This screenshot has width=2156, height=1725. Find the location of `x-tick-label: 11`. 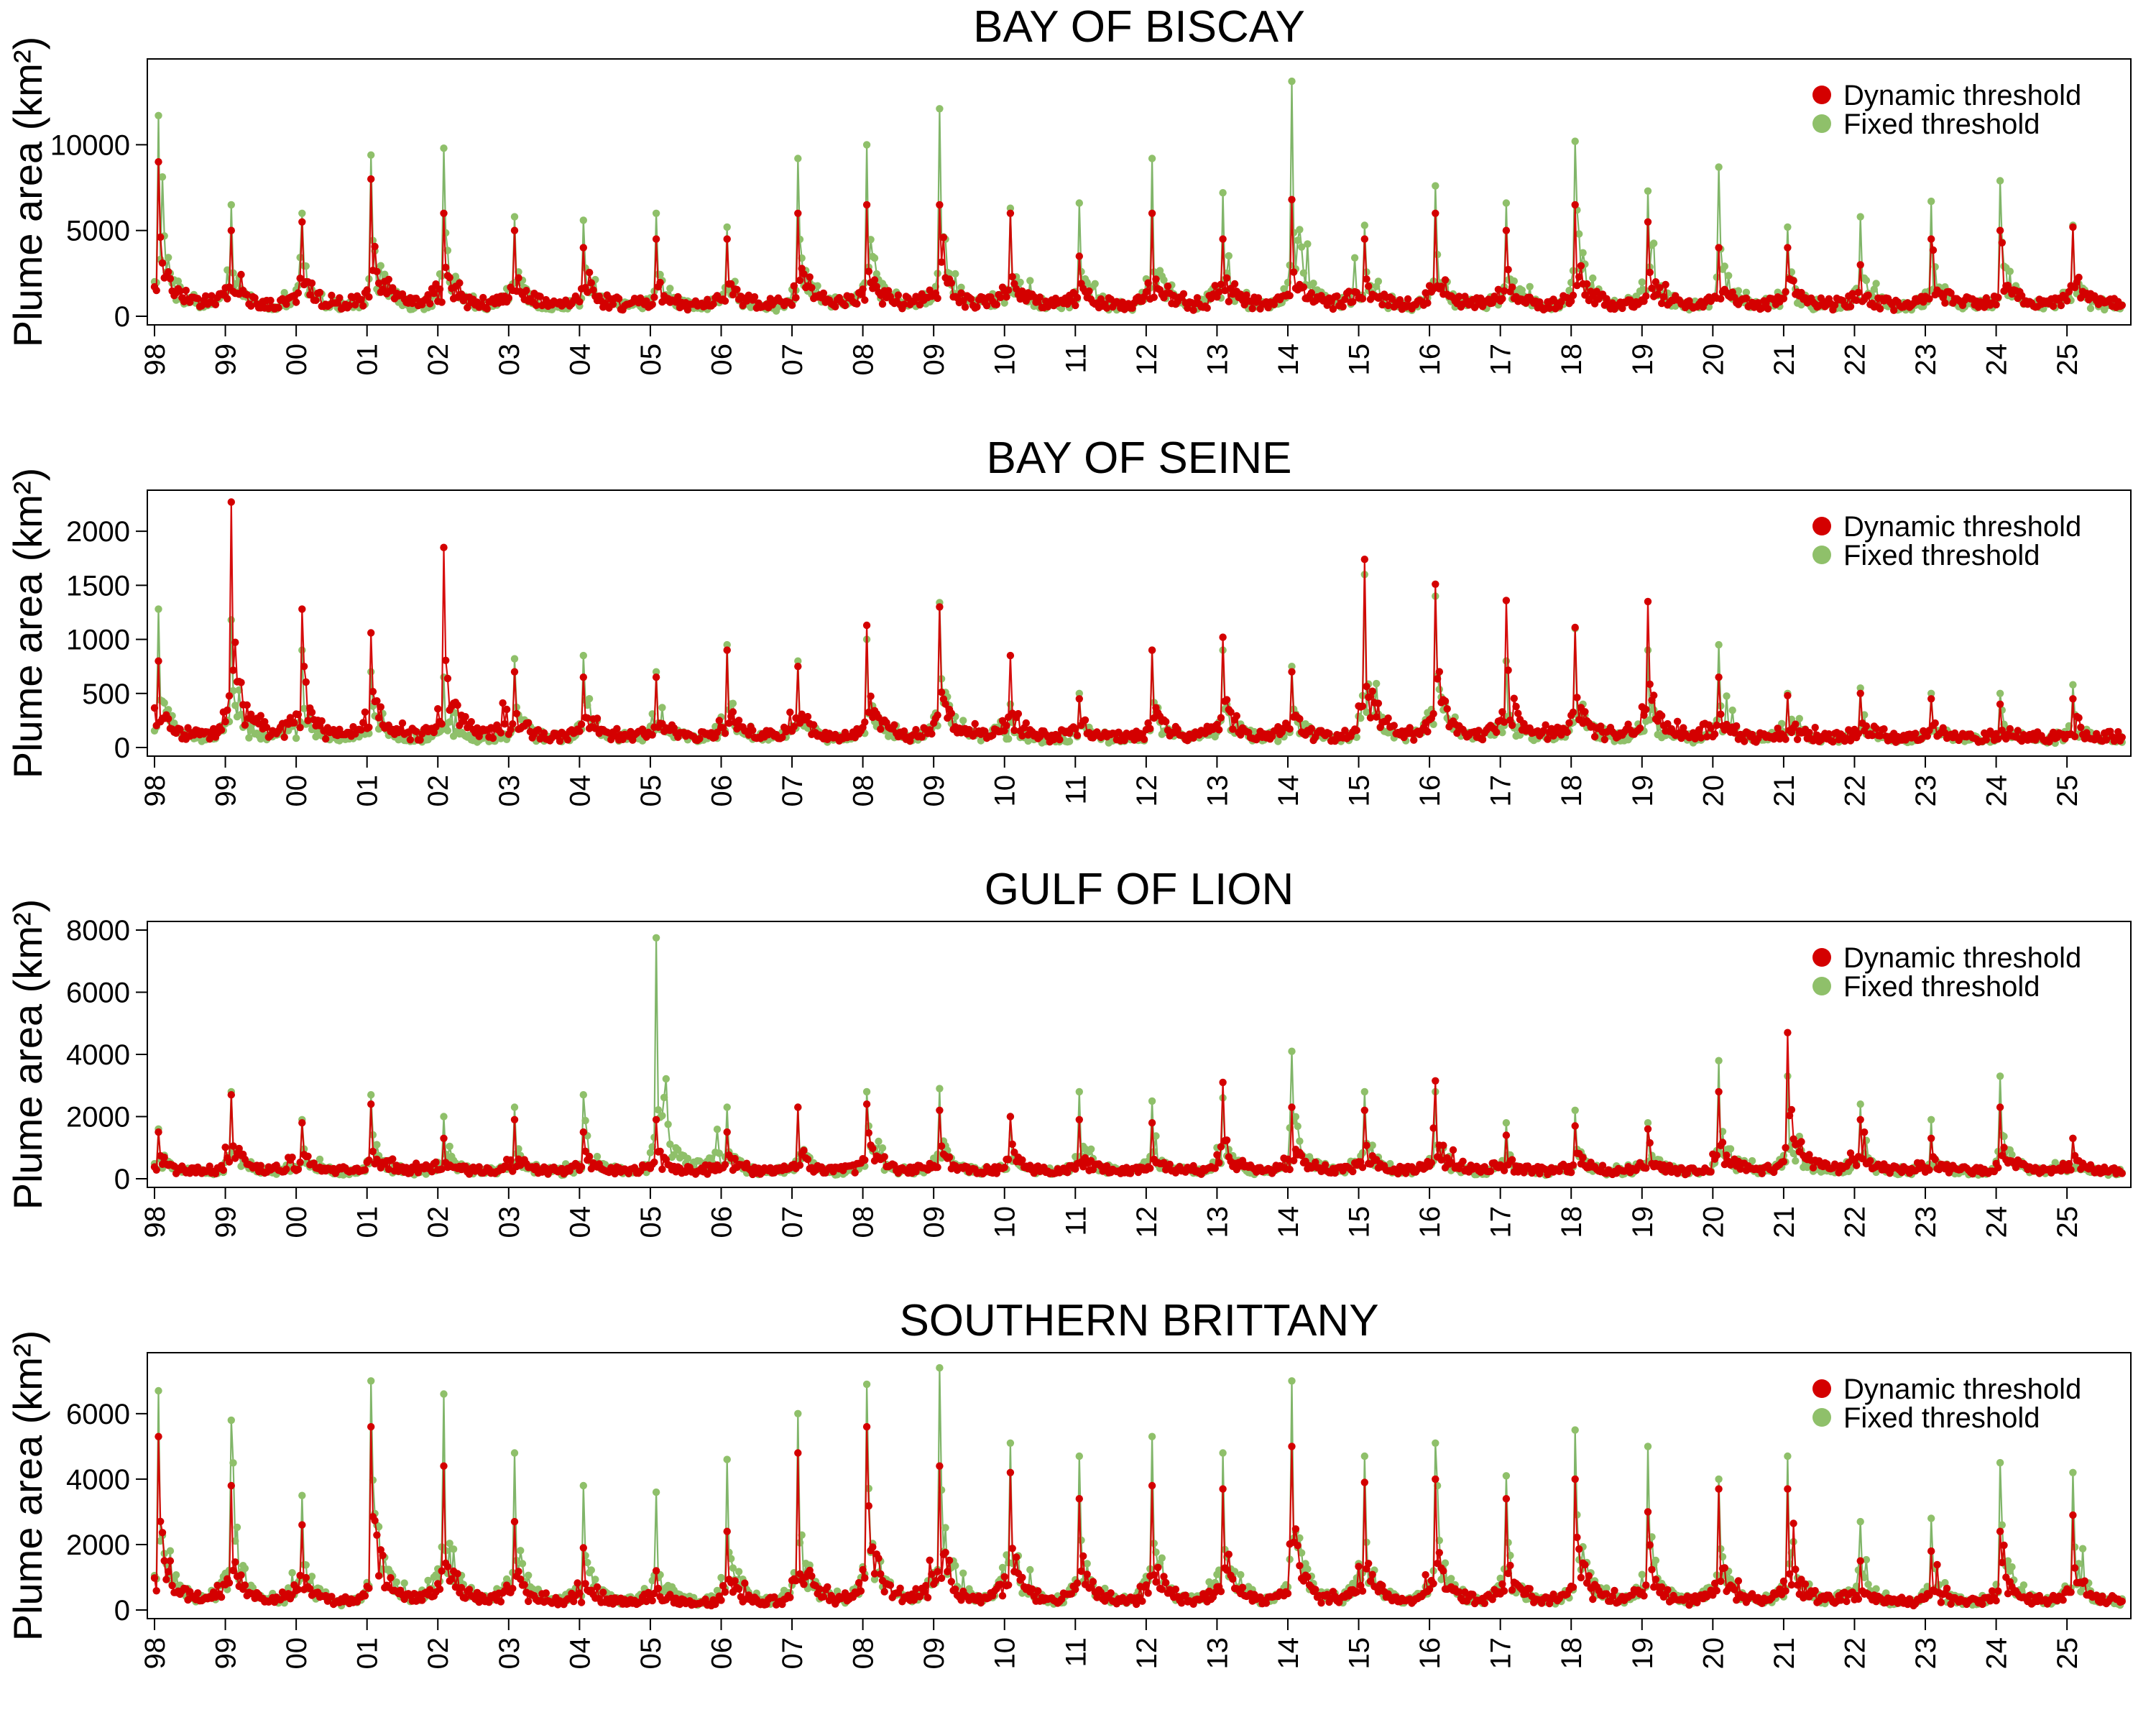

x-tick-label: 11 is located at coordinates (1076, 359).